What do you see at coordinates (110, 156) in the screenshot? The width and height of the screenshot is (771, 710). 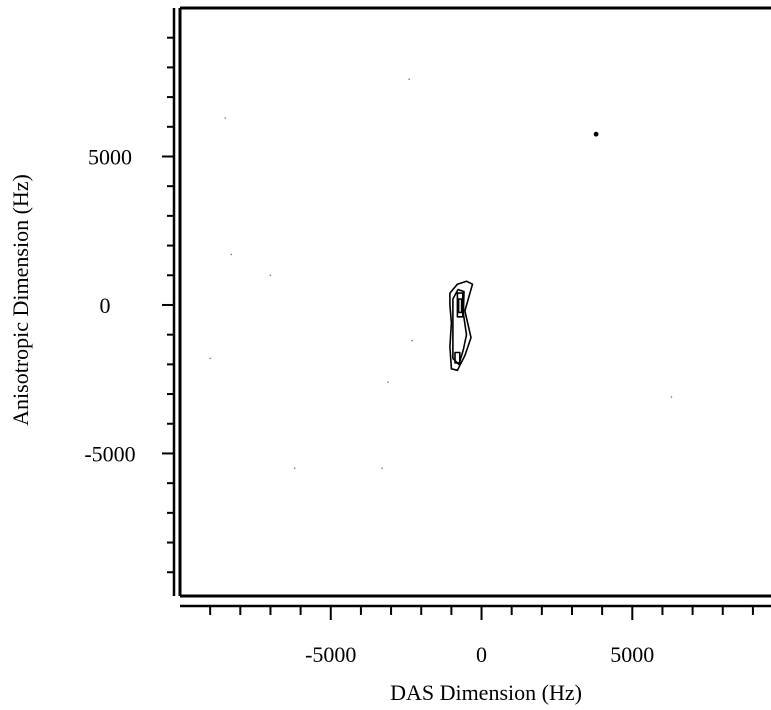 I see `y-tick-label: 5000` at bounding box center [110, 156].